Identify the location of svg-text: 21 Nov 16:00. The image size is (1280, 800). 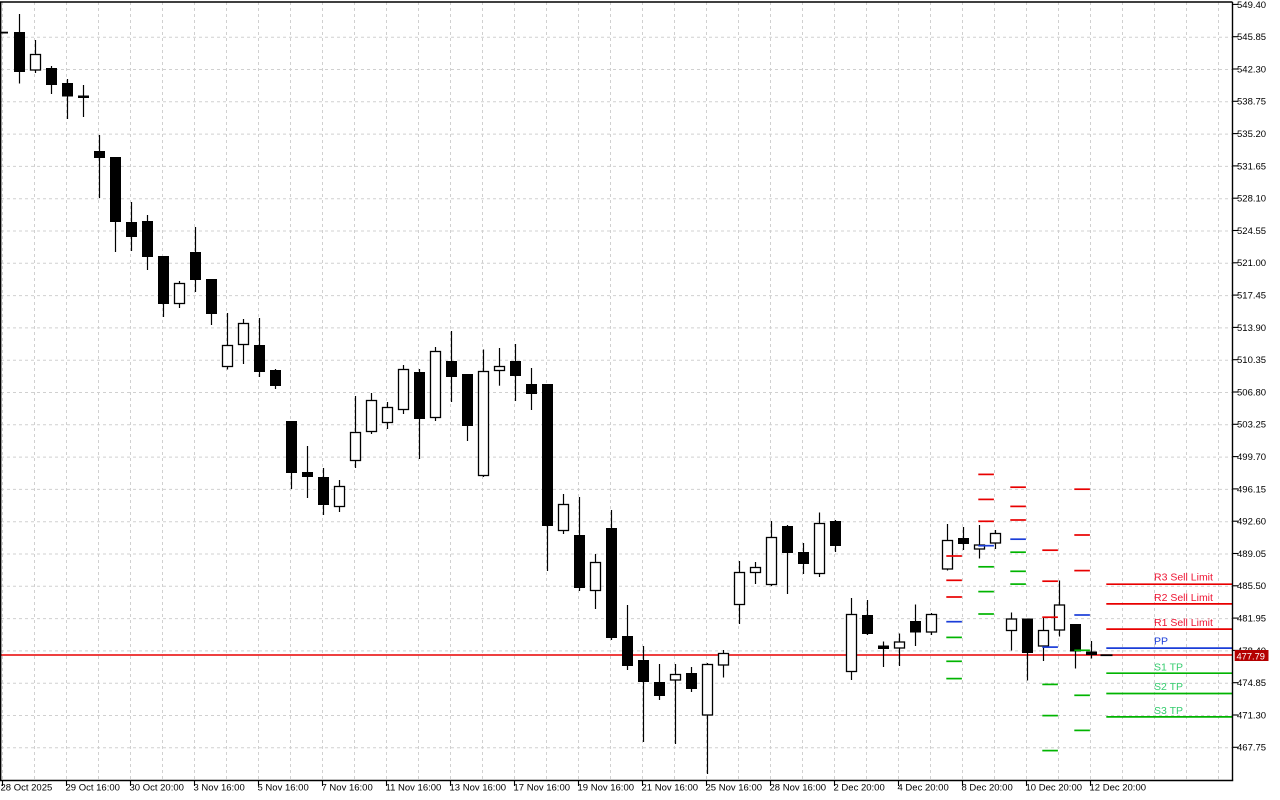
(670, 788).